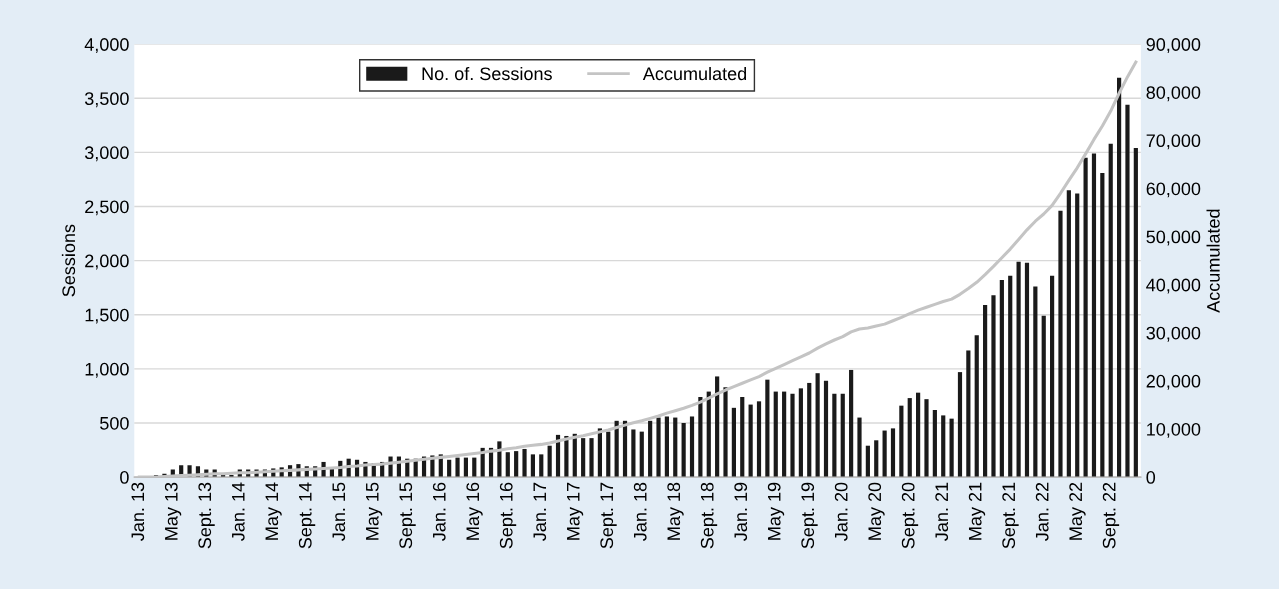  Describe the element at coordinates (1151, 477) in the screenshot. I see `y2-tick-label: 0` at that location.